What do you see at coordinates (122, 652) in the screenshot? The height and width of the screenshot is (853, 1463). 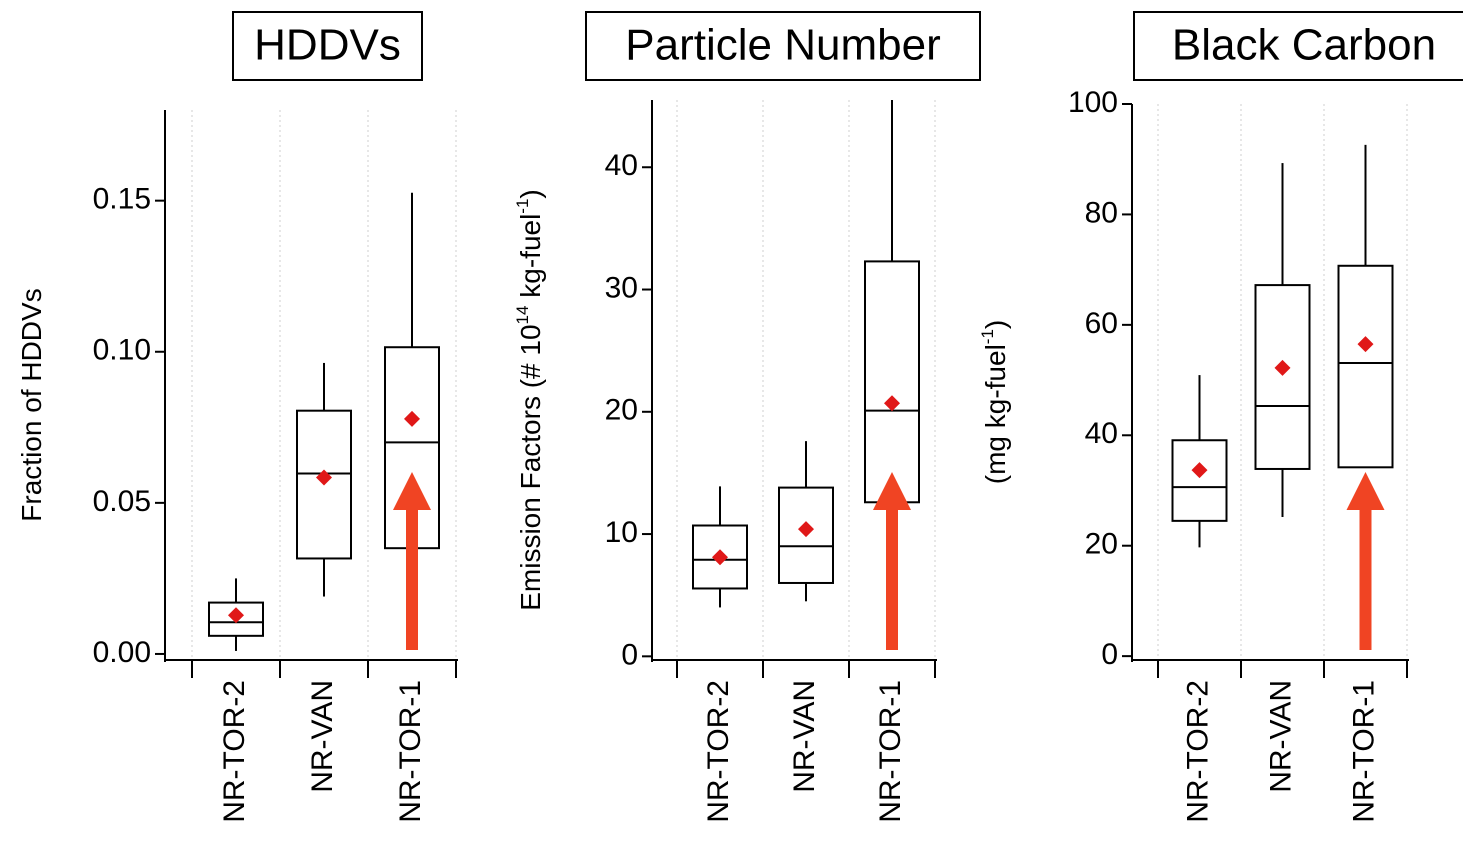 I see `y-tick-label: 0.00` at bounding box center [122, 652].